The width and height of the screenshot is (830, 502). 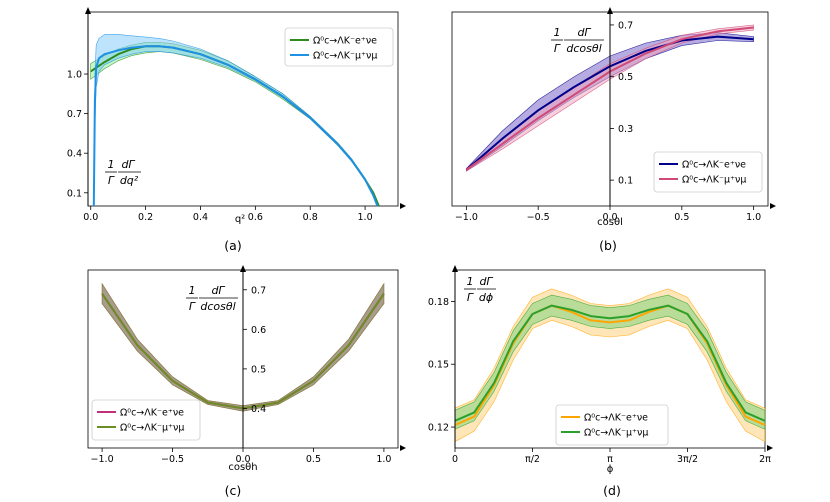 What do you see at coordinates (466, 217) in the screenshot?
I see `x-tick-label-b-0: −1.0` at bounding box center [466, 217].